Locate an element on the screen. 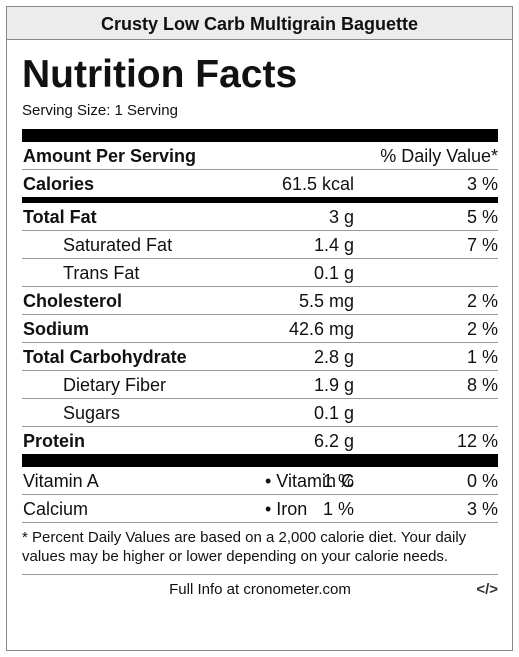 The image size is (519, 657). footer: Full Info at cronometer.com </> is located at coordinates (260, 590).